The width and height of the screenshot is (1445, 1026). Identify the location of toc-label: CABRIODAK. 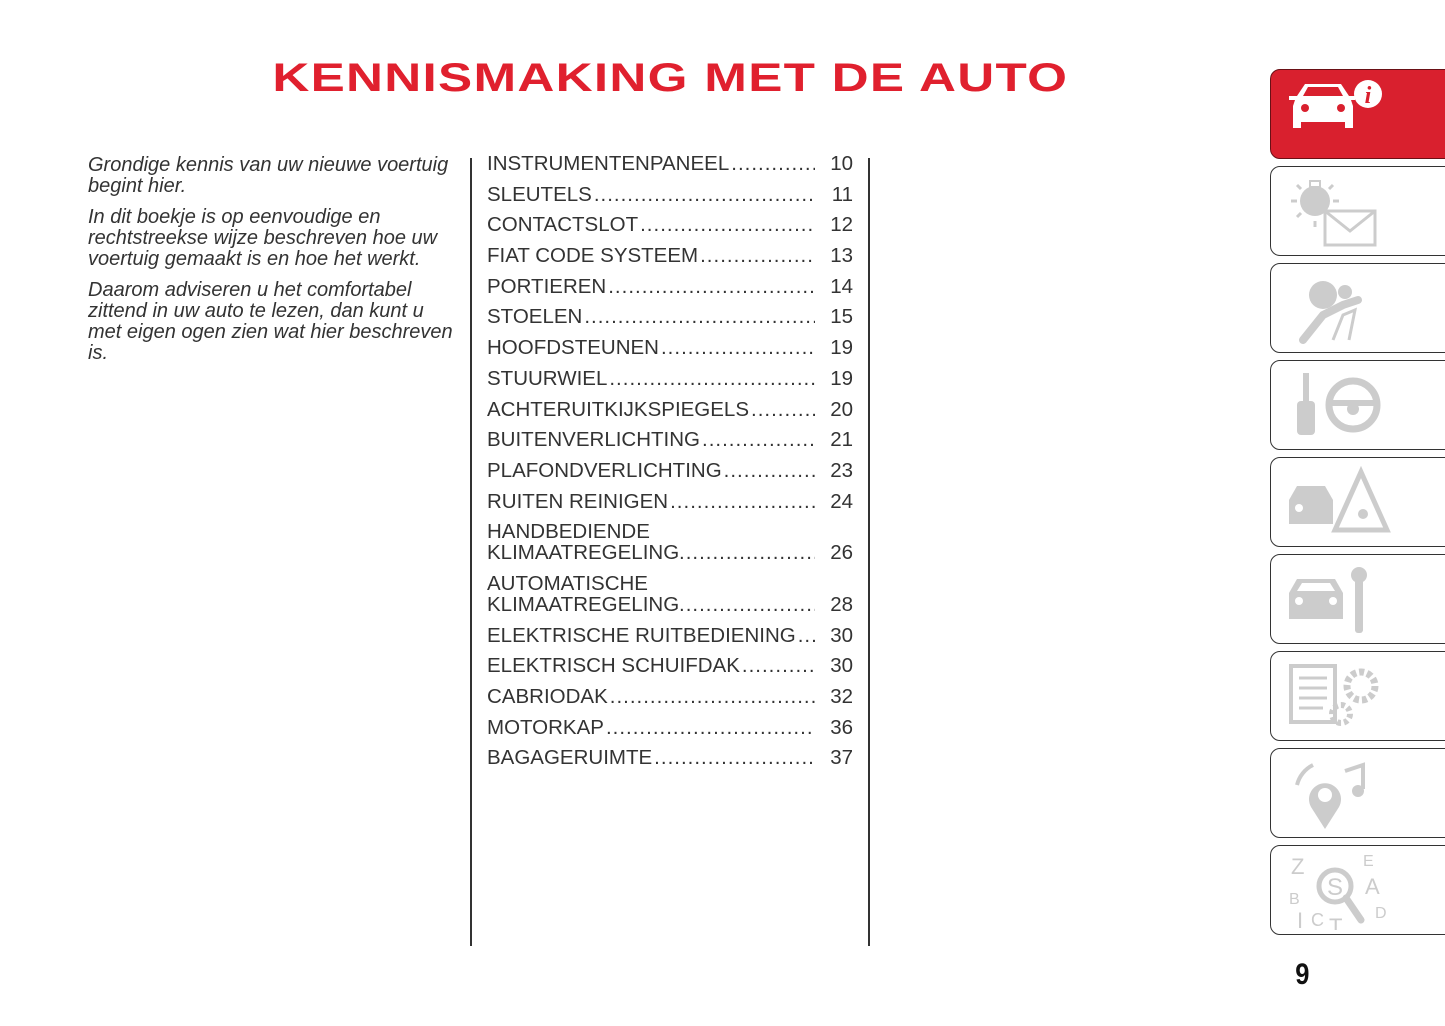
(547, 696).